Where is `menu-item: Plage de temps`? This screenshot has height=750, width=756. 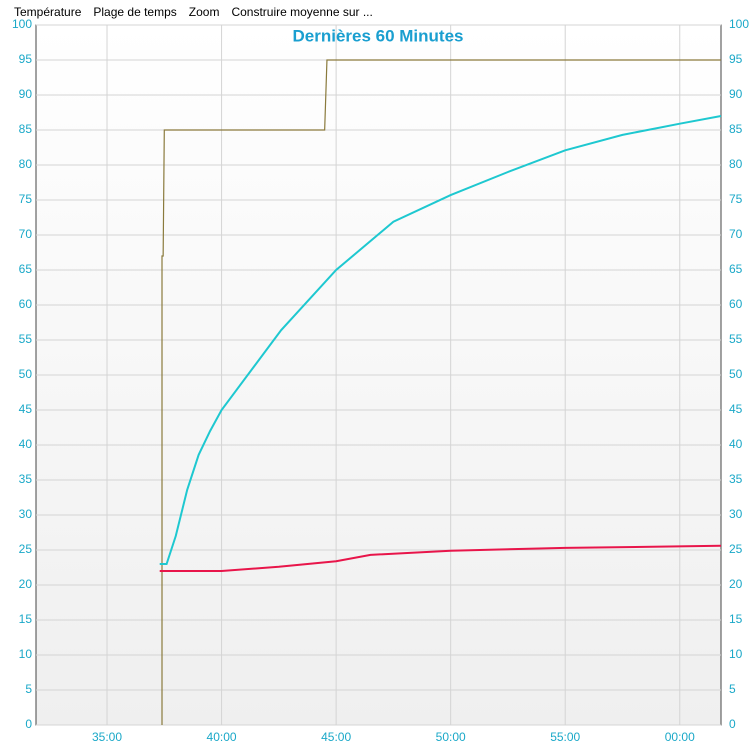
menu-item: Plage de temps is located at coordinates (135, 12).